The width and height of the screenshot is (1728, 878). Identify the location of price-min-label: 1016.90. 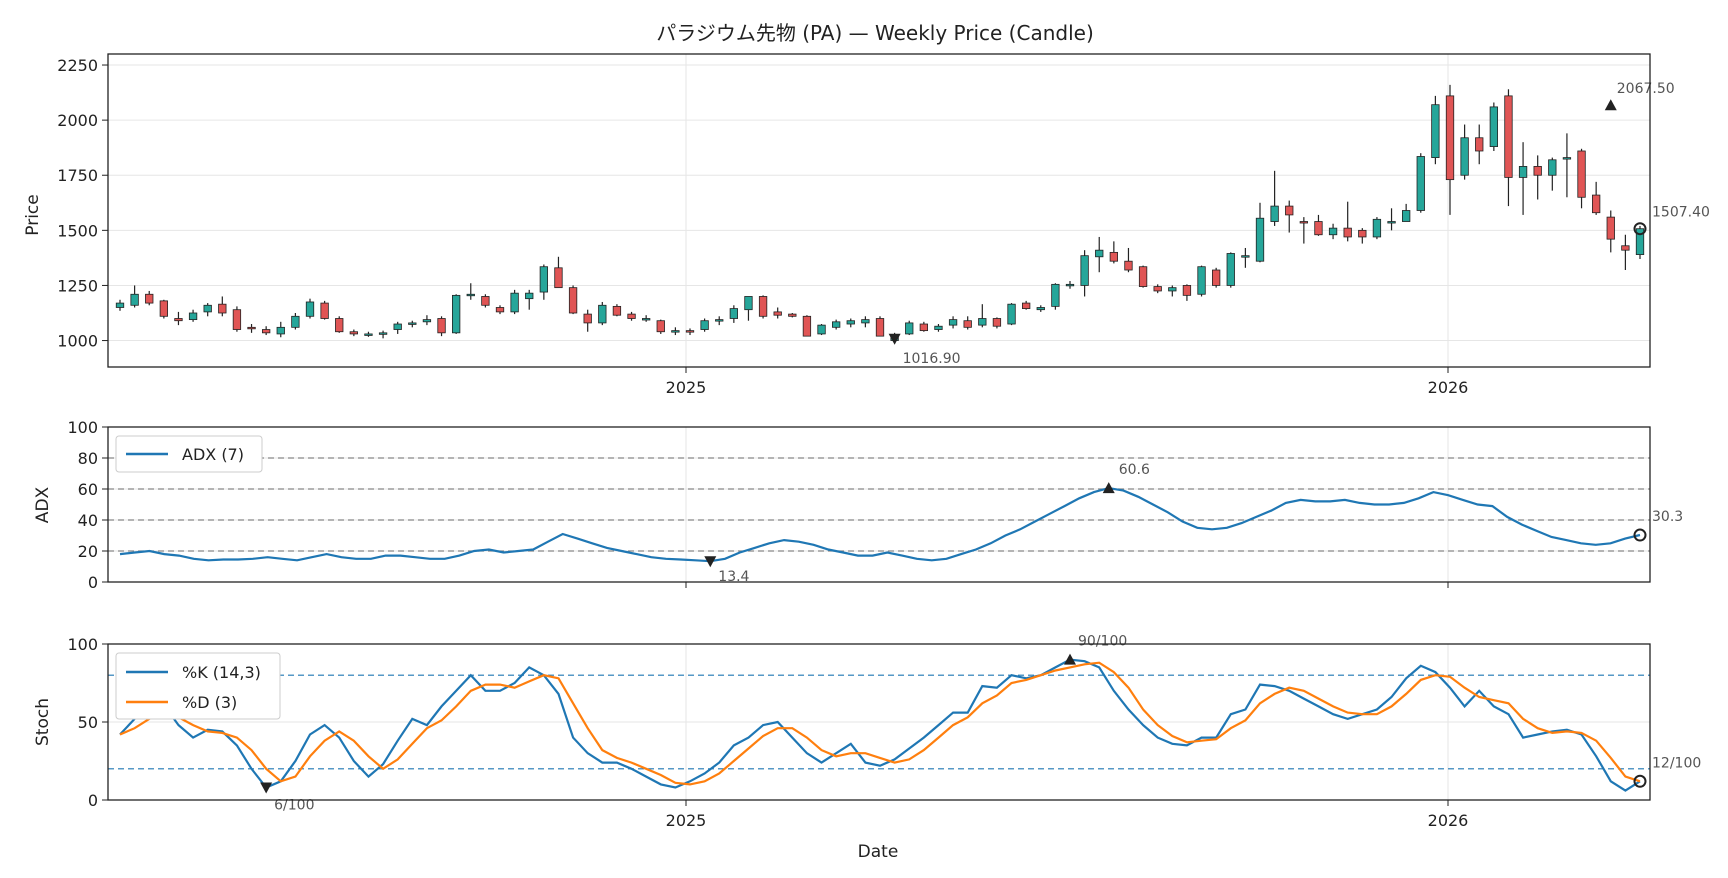
(932, 359).